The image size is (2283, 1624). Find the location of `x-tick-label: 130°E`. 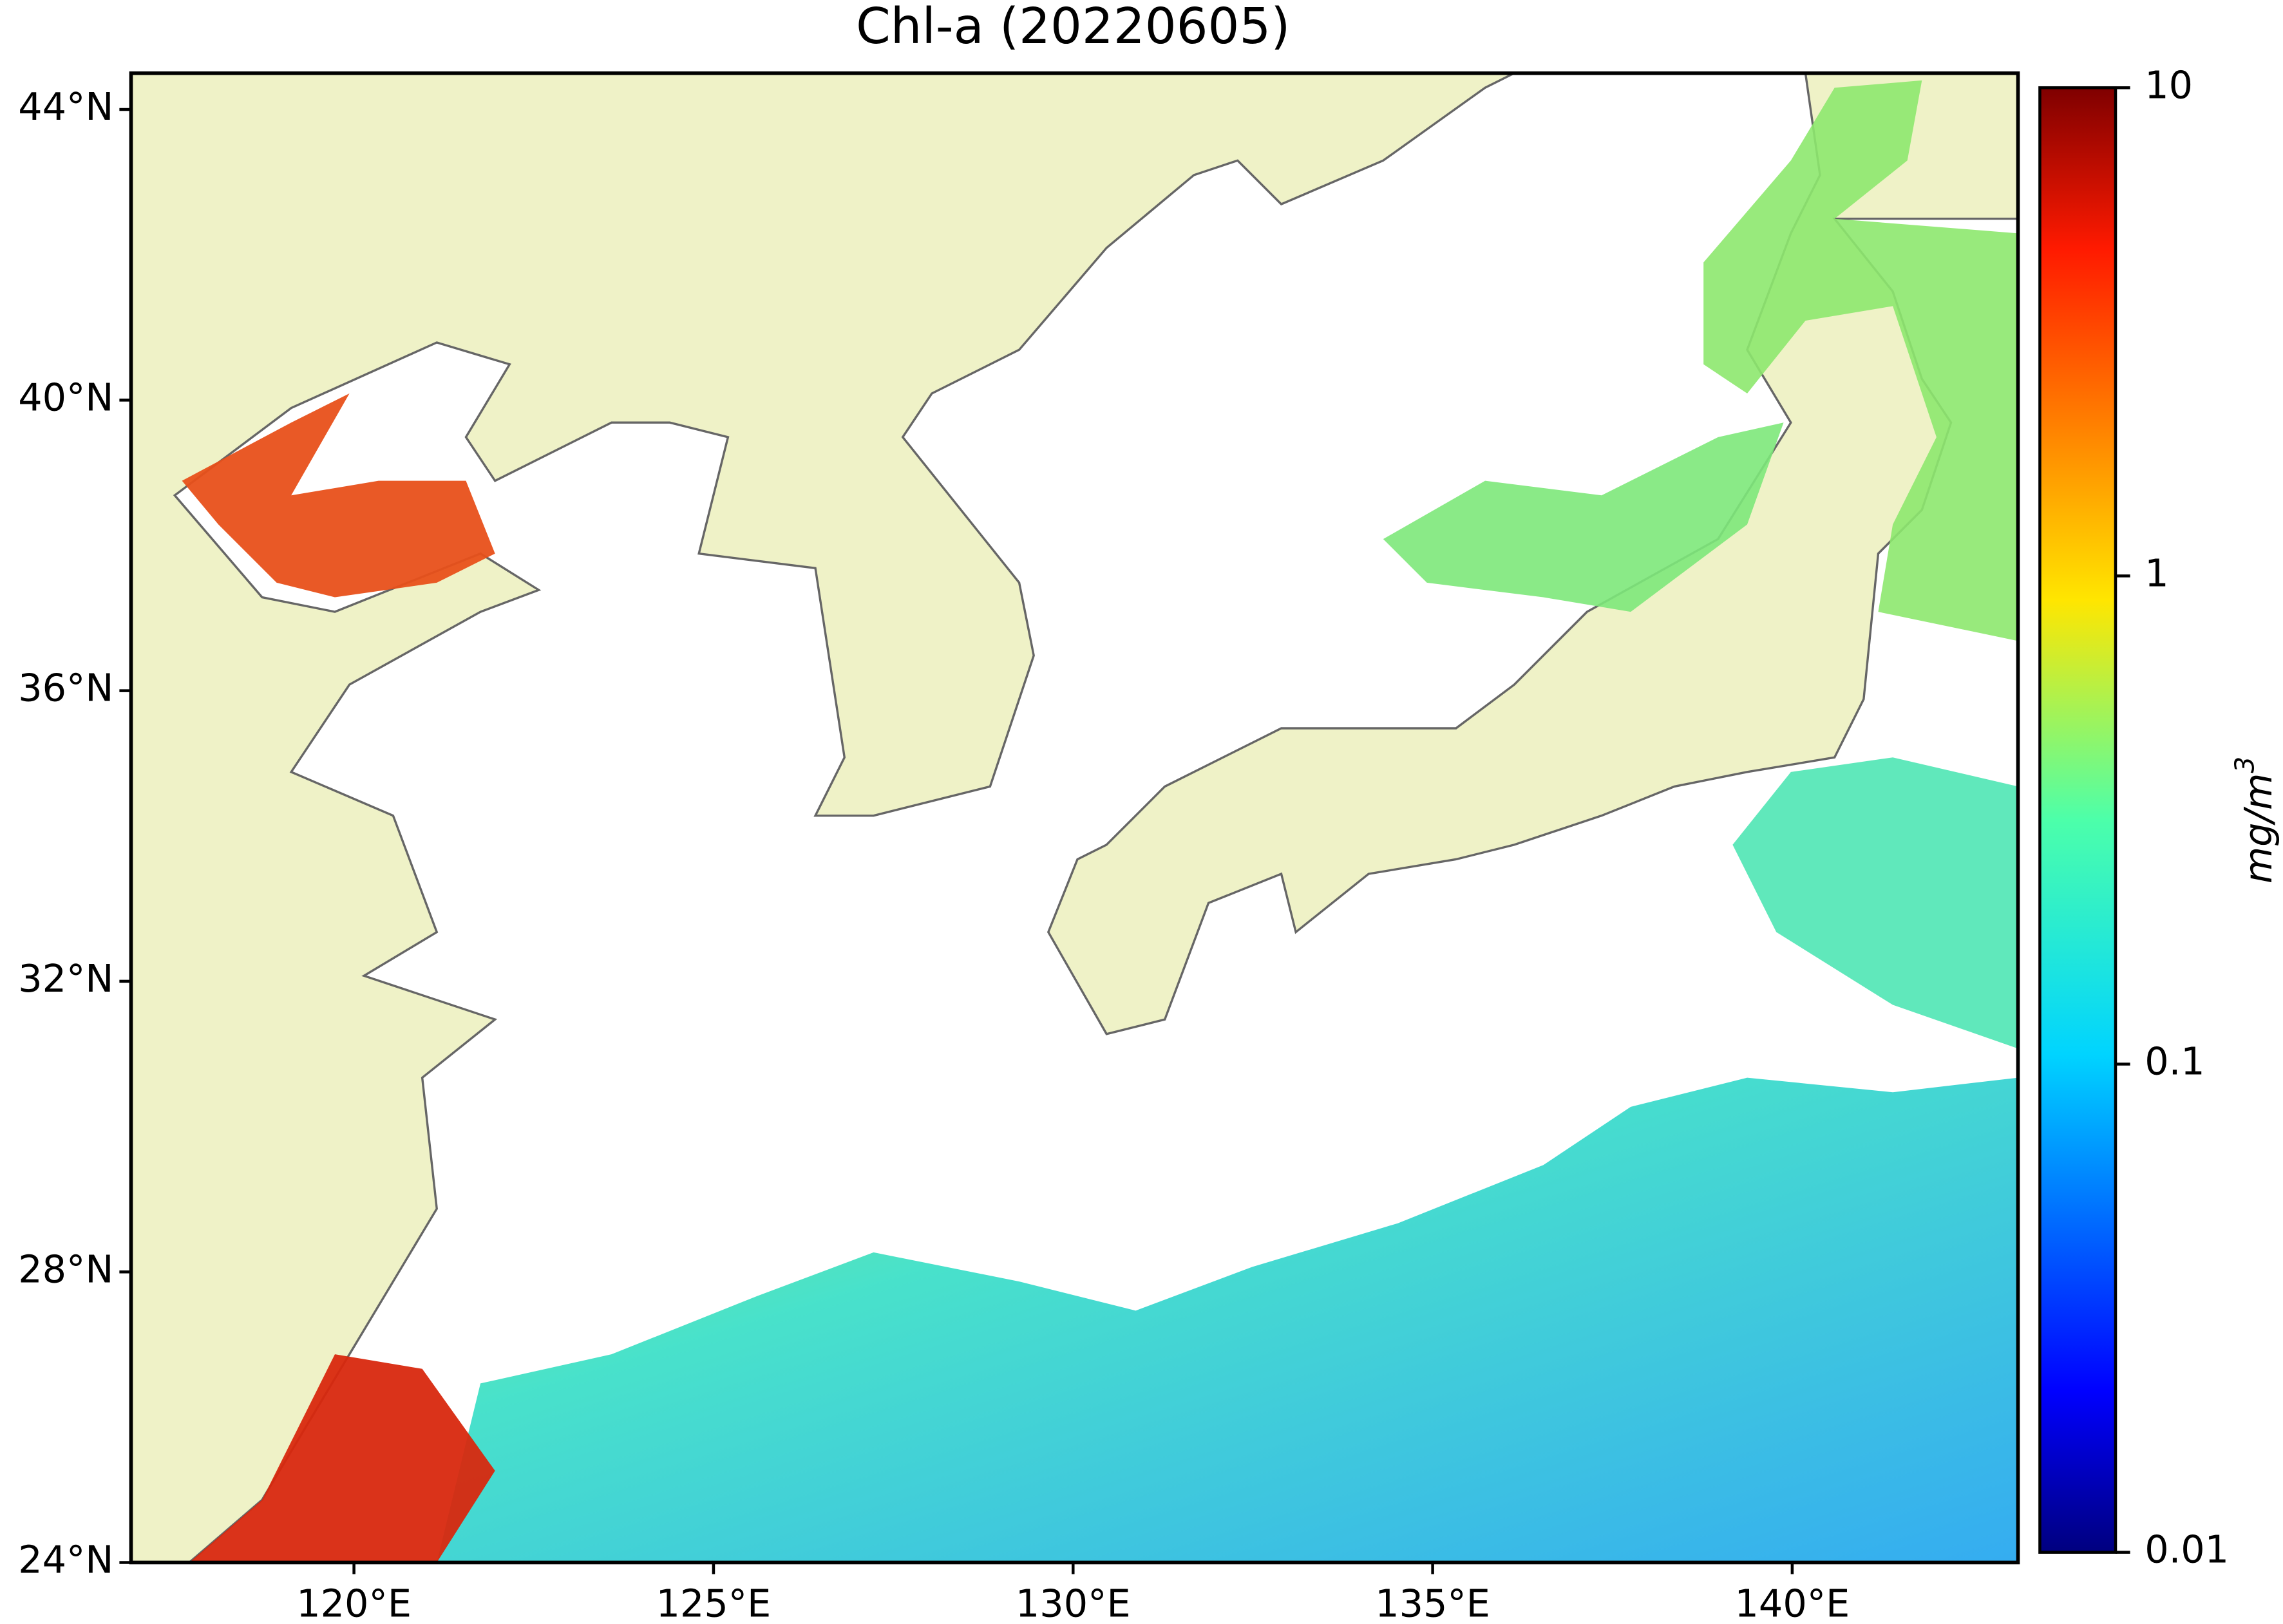

x-tick-label: 130°E is located at coordinates (1073, 1603).